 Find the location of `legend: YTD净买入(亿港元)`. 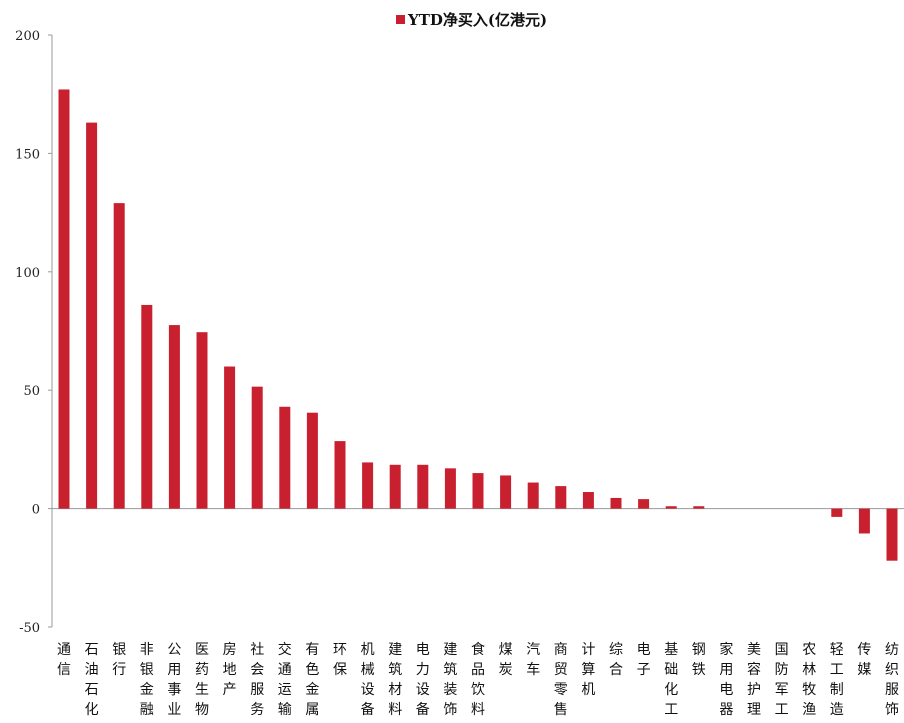

legend: YTD净买入(亿港元) is located at coordinates (471, 20).